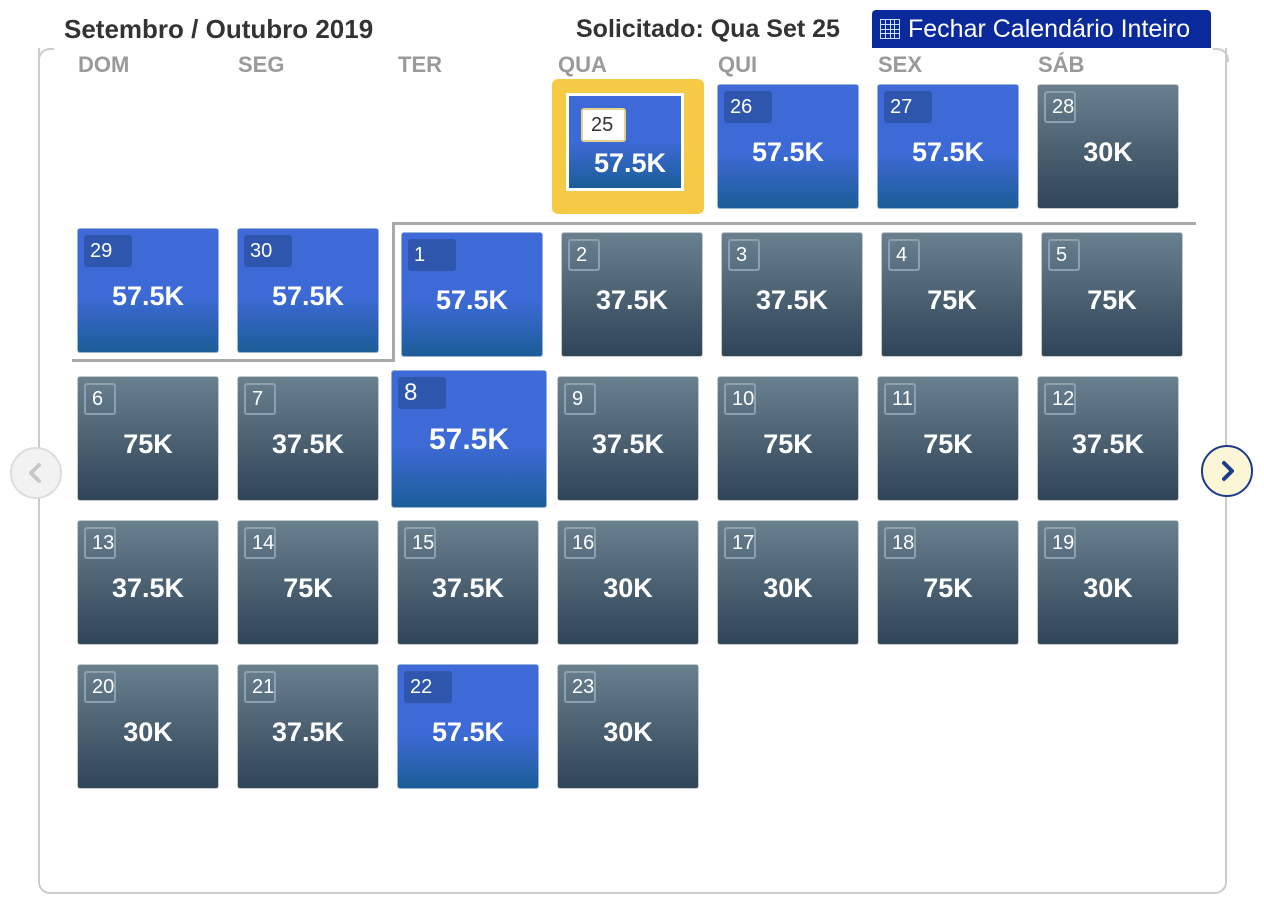 Image resolution: width=1264 pixels, height=906 pixels. I want to click on day-cell: 12 37.5K, so click(1108, 438).